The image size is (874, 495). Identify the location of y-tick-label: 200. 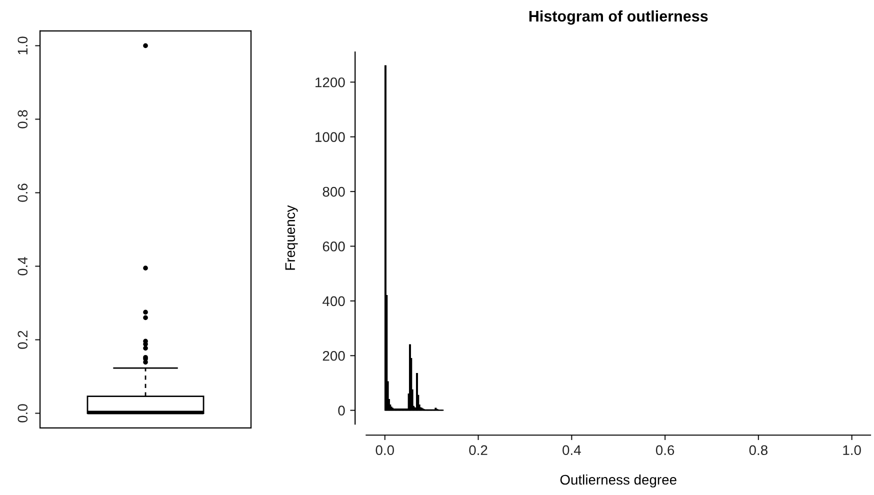
(333, 355).